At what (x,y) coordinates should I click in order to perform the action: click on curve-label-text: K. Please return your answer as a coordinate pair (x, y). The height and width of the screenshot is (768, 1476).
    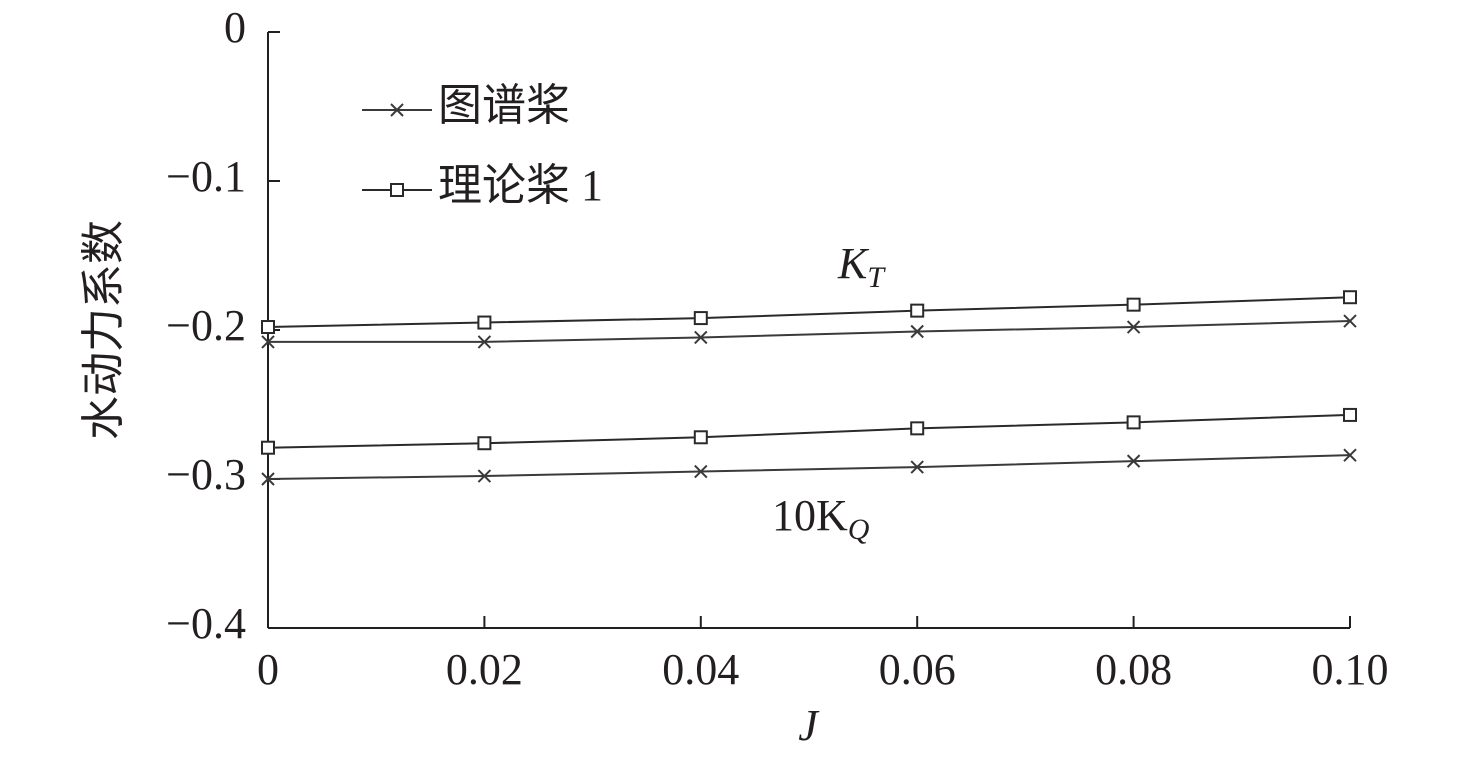
    Looking at the image, I should click on (853, 263).